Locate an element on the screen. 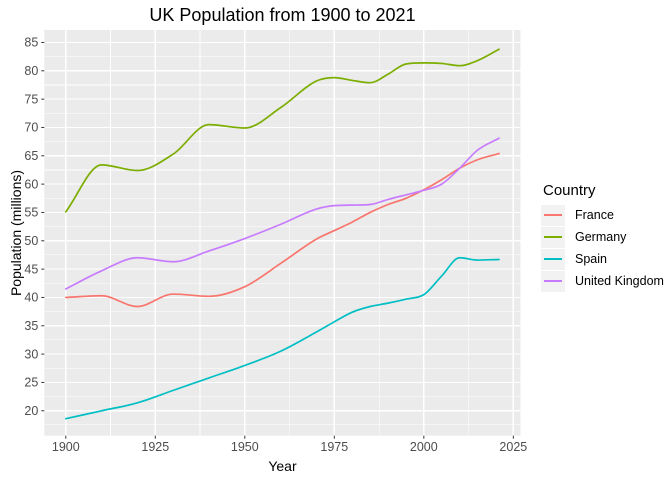  y-tick-label: 65 is located at coordinates (31, 156).